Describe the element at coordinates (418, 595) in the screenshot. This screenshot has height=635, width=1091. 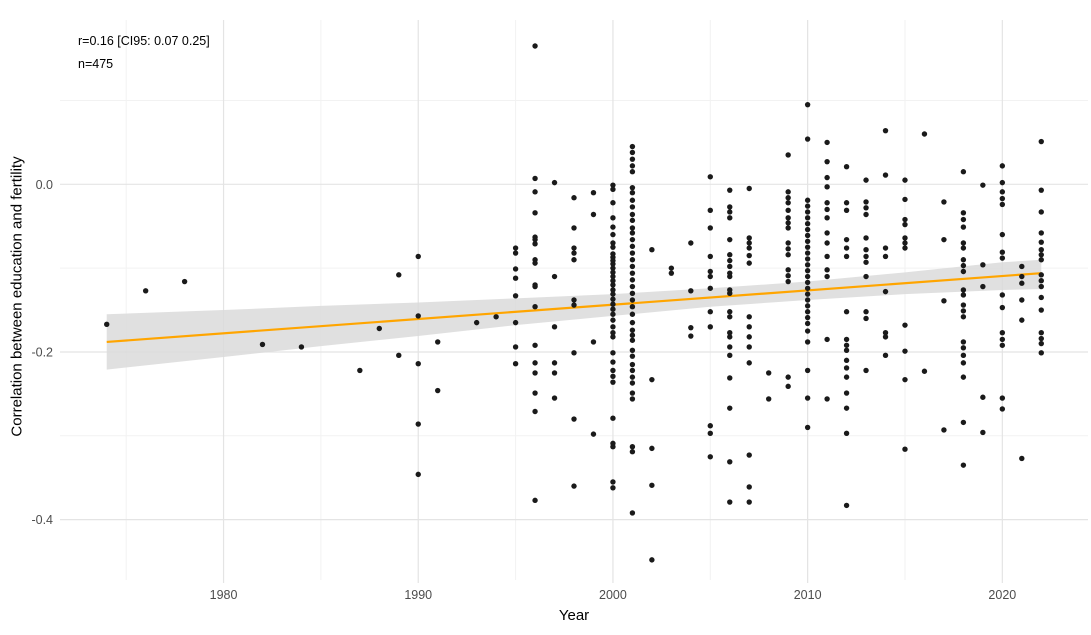
I see `x-tick-label: 1990` at that location.